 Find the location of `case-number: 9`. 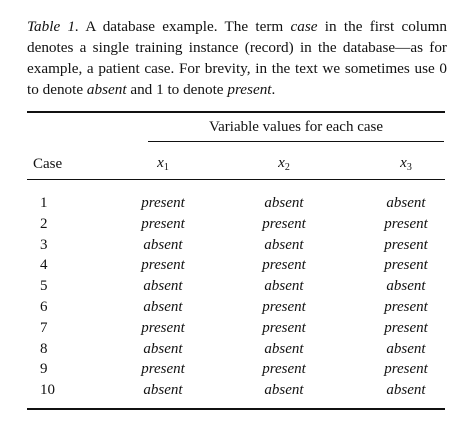

case-number: 9 is located at coordinates (44, 369).